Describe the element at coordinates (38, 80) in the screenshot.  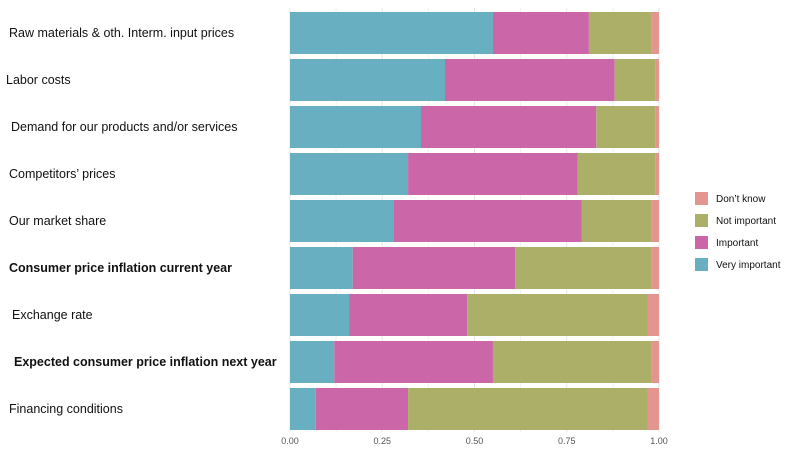
I see `category-label: Labor costs` at that location.